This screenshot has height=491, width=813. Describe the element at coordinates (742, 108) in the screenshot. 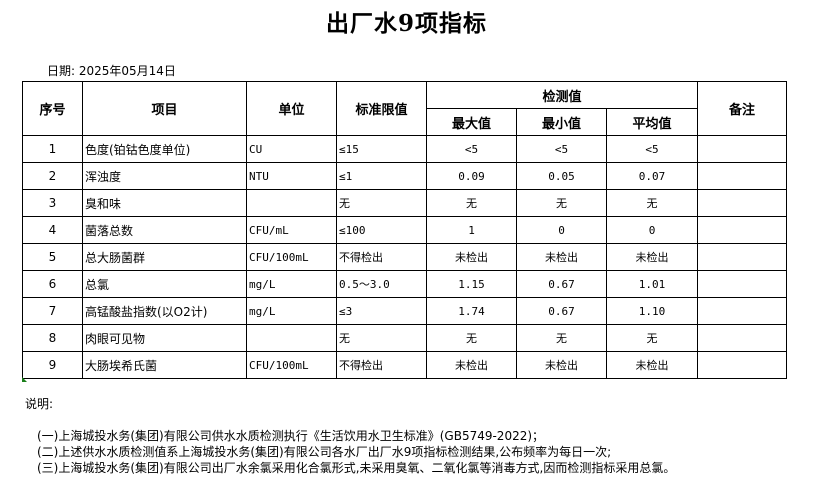

I see `header-remark: 备注` at that location.